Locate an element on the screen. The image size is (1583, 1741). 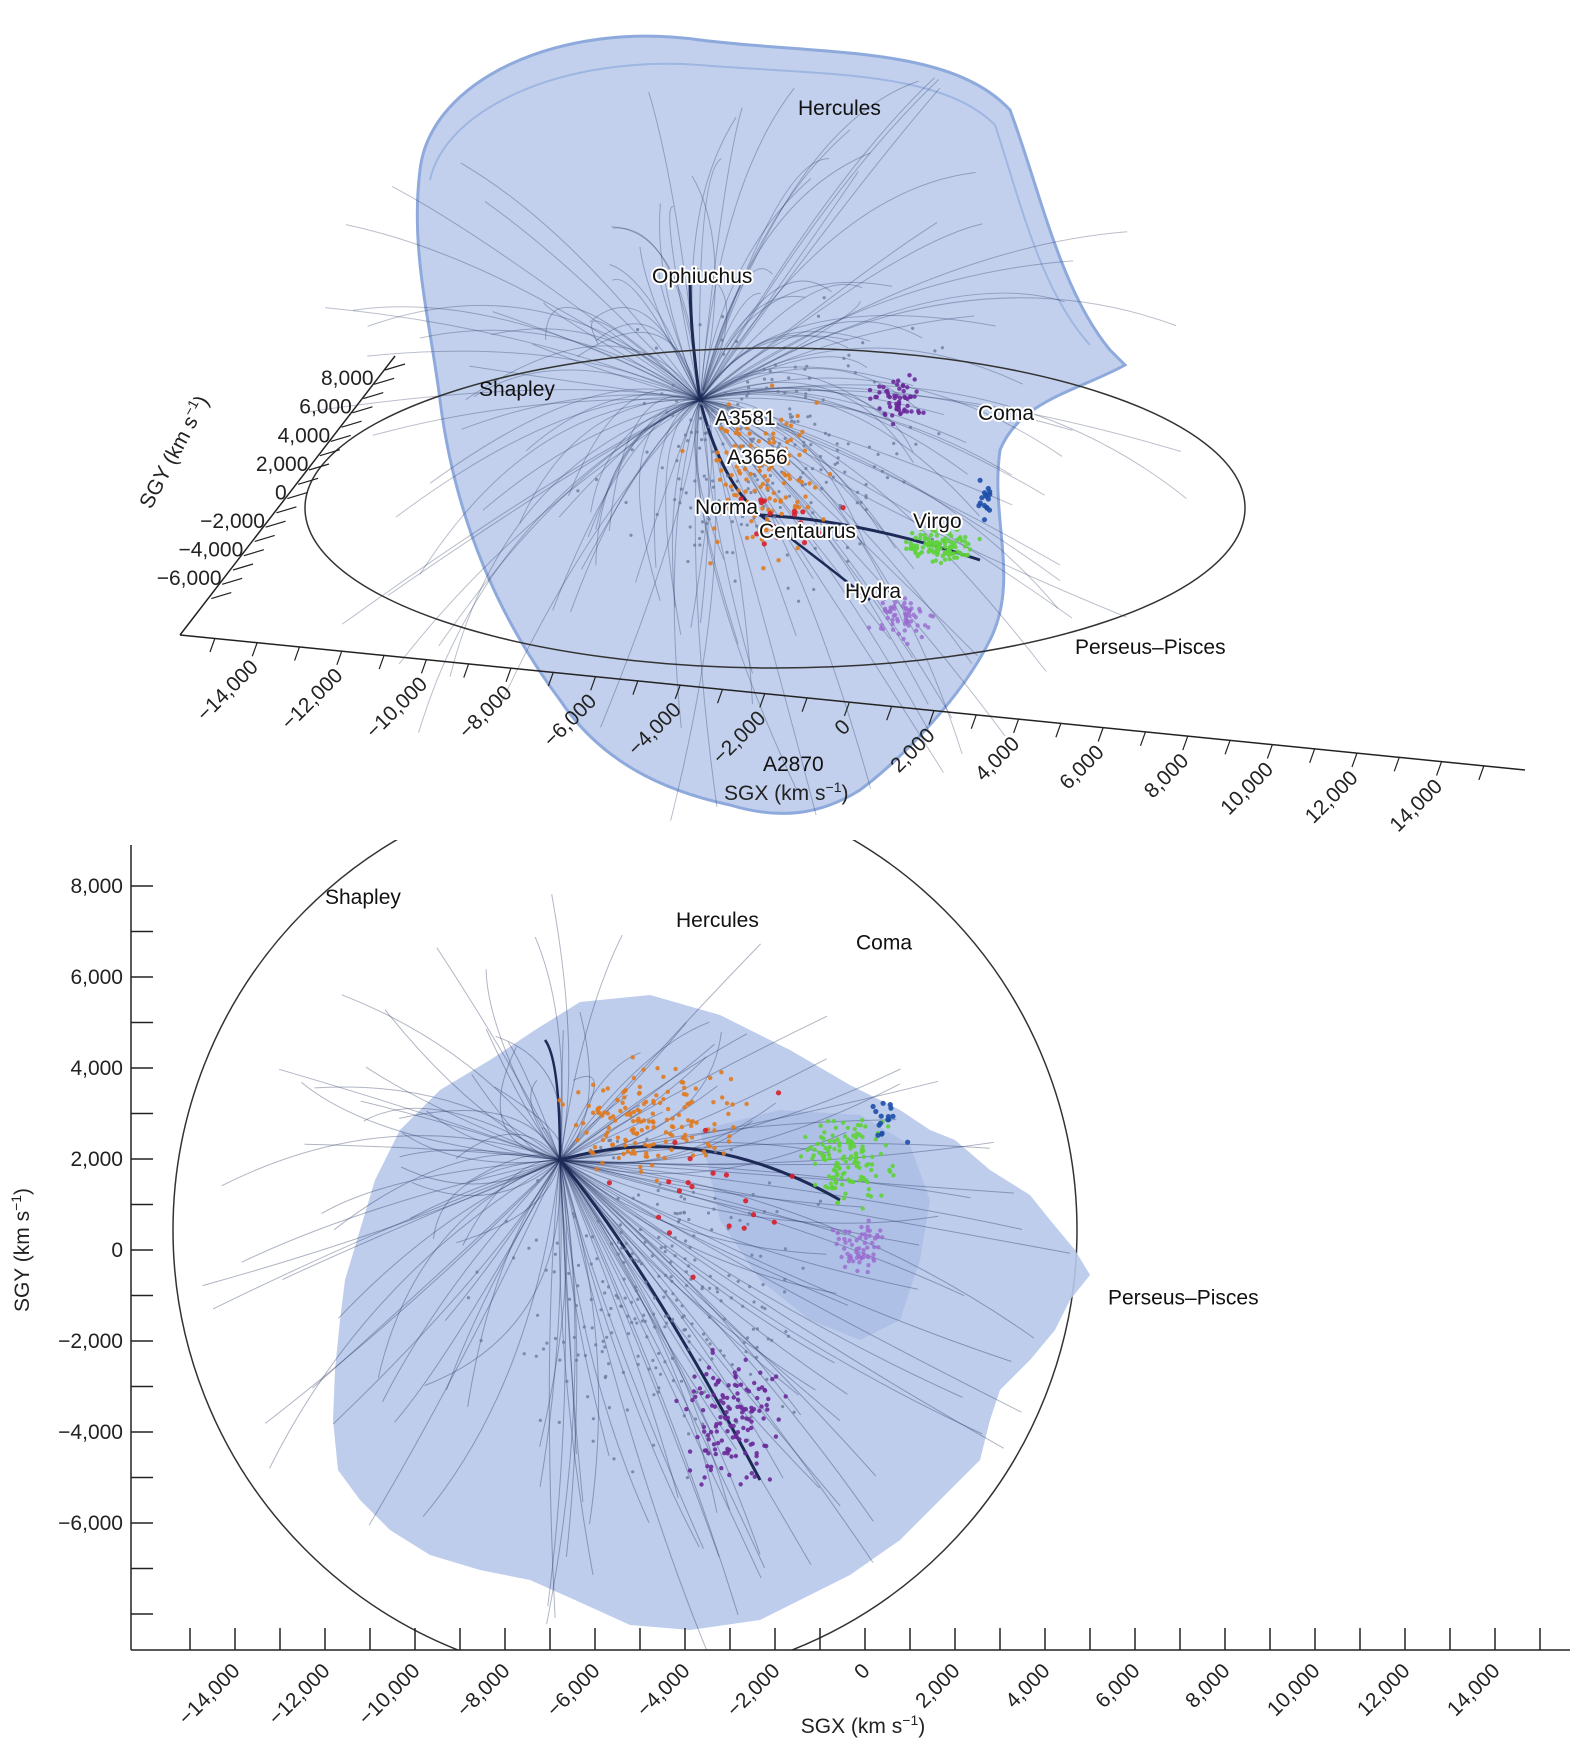
flow-filament is located at coordinates (700, 1173).